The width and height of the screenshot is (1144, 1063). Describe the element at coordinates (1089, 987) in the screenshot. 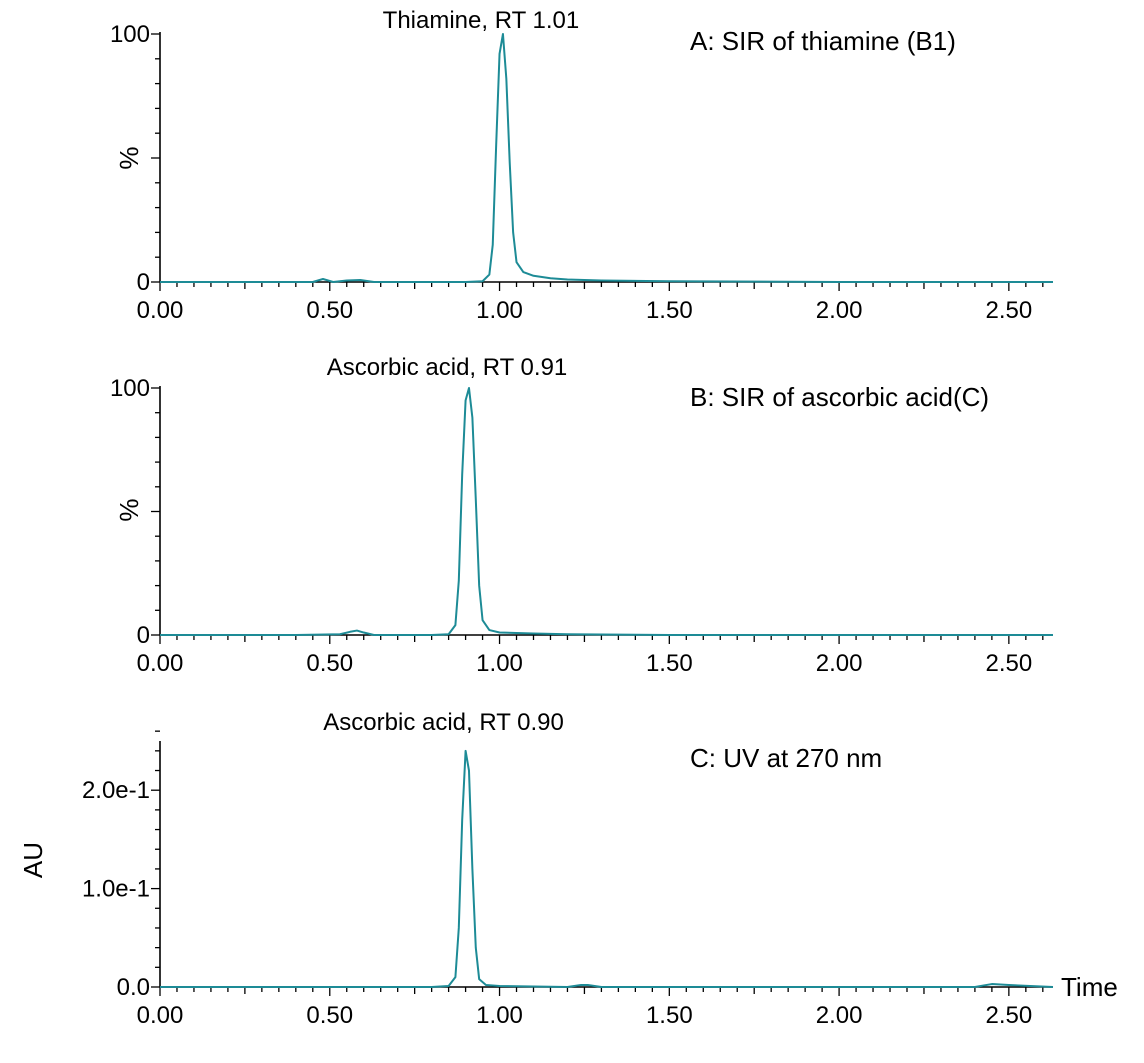

I see `x-axis-label: Time` at that location.